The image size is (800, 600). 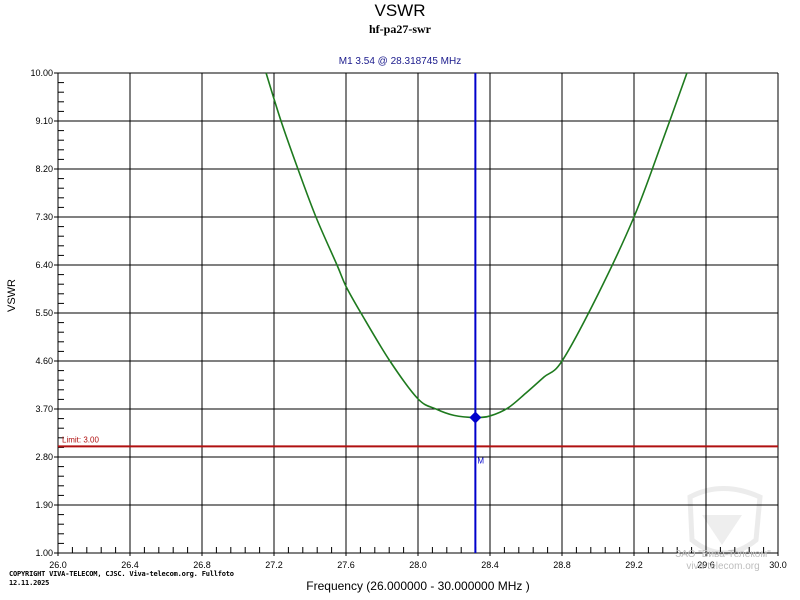 What do you see at coordinates (778, 565) in the screenshot?
I see `x-tick-label: 30.0` at bounding box center [778, 565].